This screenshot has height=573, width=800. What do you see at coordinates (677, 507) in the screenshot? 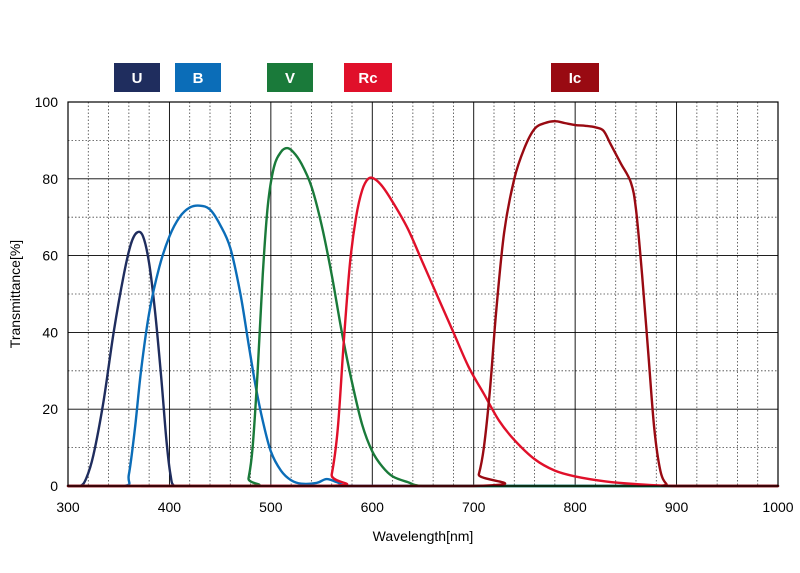
I see `x-tick-label: 900` at bounding box center [677, 507].